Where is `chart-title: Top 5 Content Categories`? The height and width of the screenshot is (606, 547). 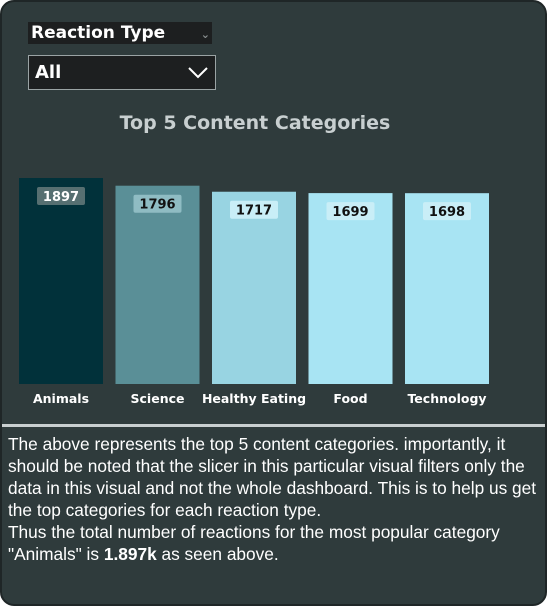
chart-title: Top 5 Content Categories is located at coordinates (255, 123).